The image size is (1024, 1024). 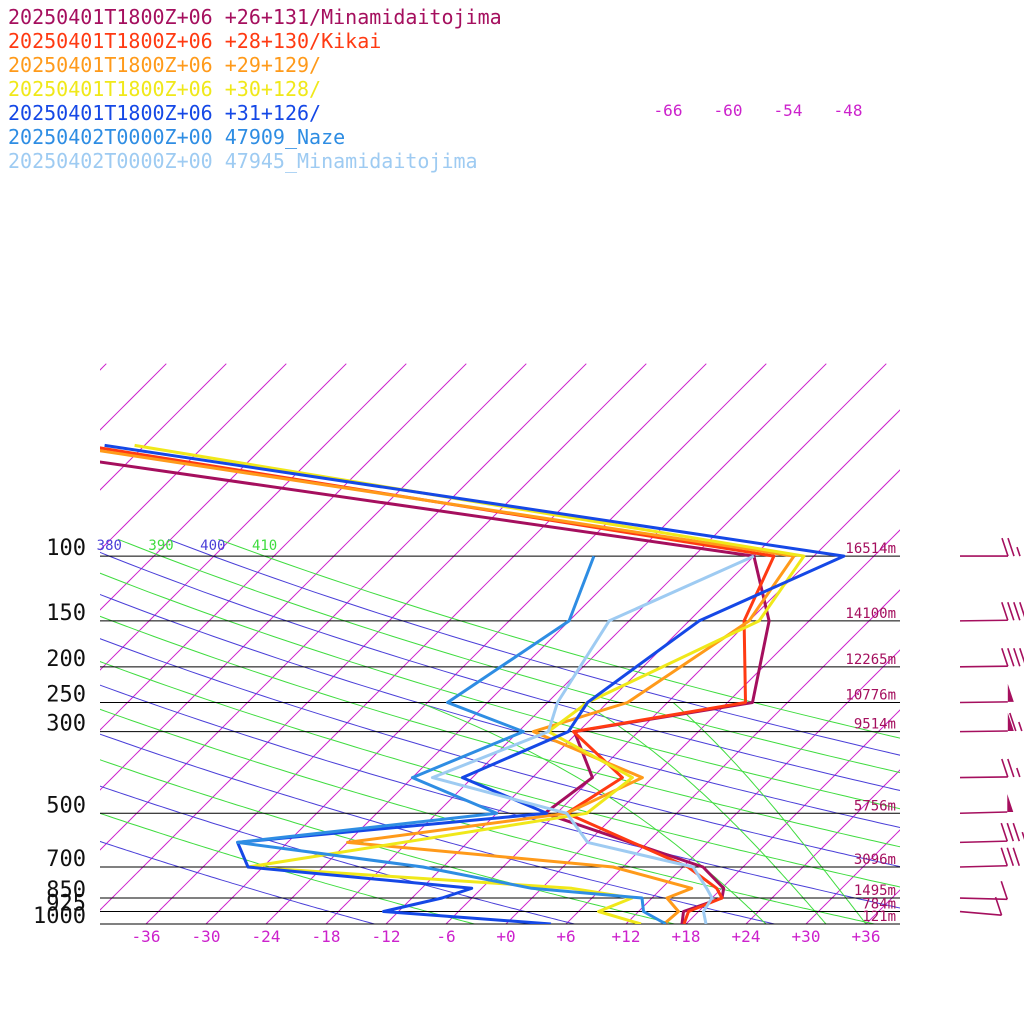 I want to click on theta-label: 390, so click(x=160, y=546).